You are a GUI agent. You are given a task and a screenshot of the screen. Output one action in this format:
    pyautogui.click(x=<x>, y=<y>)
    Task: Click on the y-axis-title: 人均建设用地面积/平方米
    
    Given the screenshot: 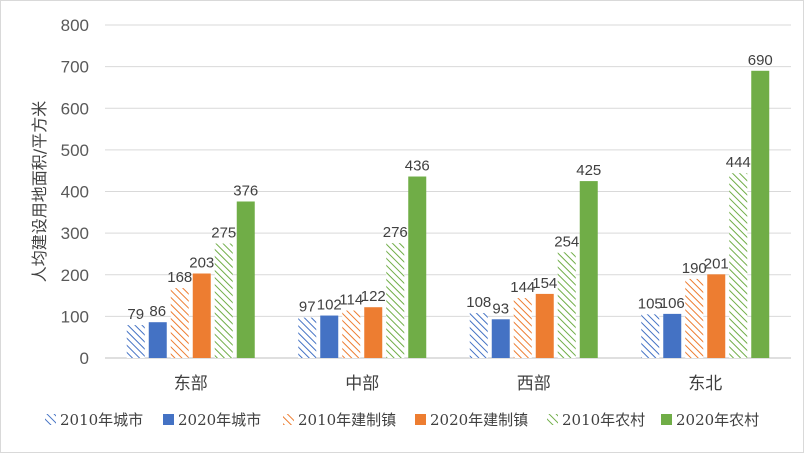 What is the action you would take?
    pyautogui.click(x=39, y=191)
    